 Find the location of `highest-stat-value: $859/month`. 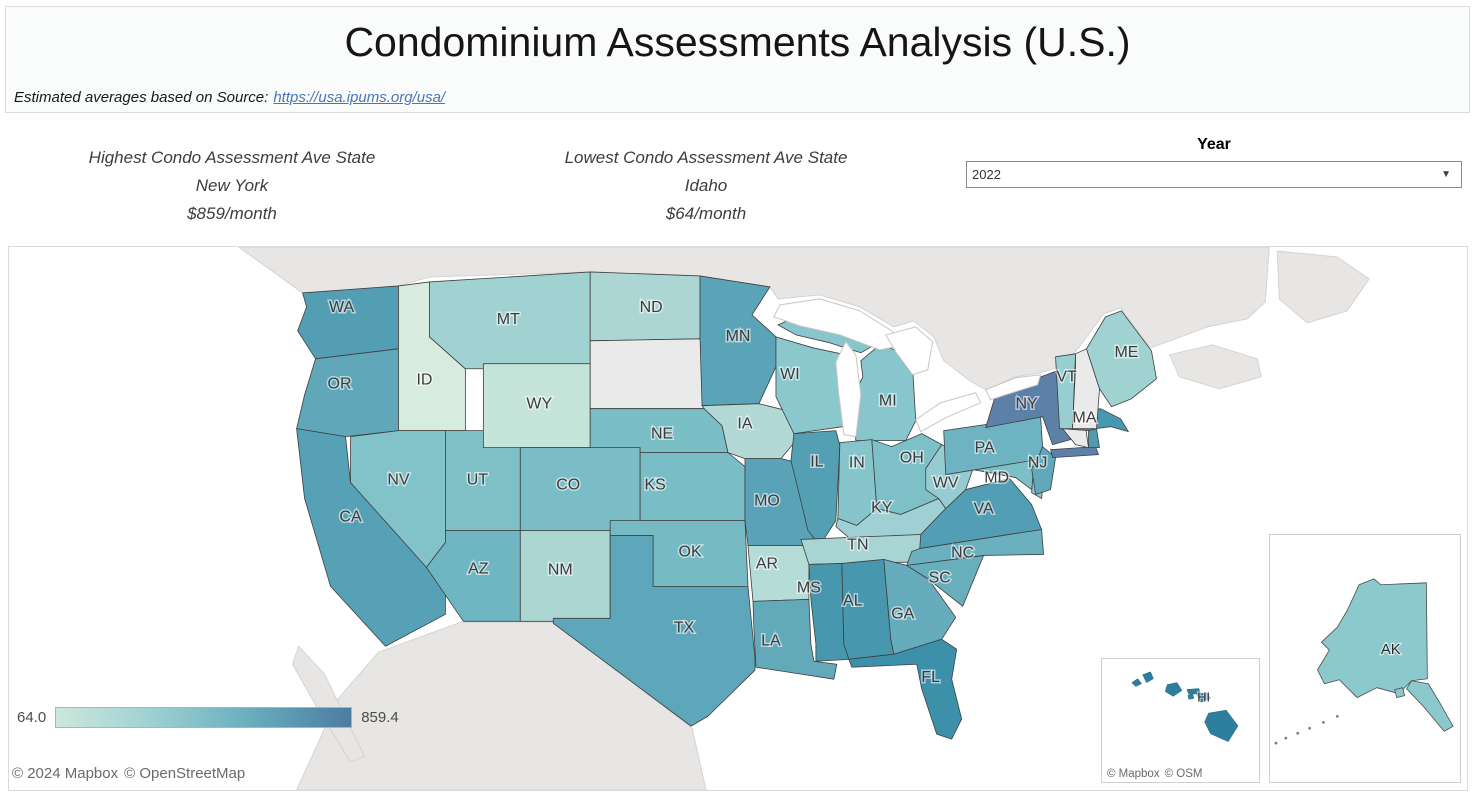

highest-stat-value: $859/month is located at coordinates (232, 213).